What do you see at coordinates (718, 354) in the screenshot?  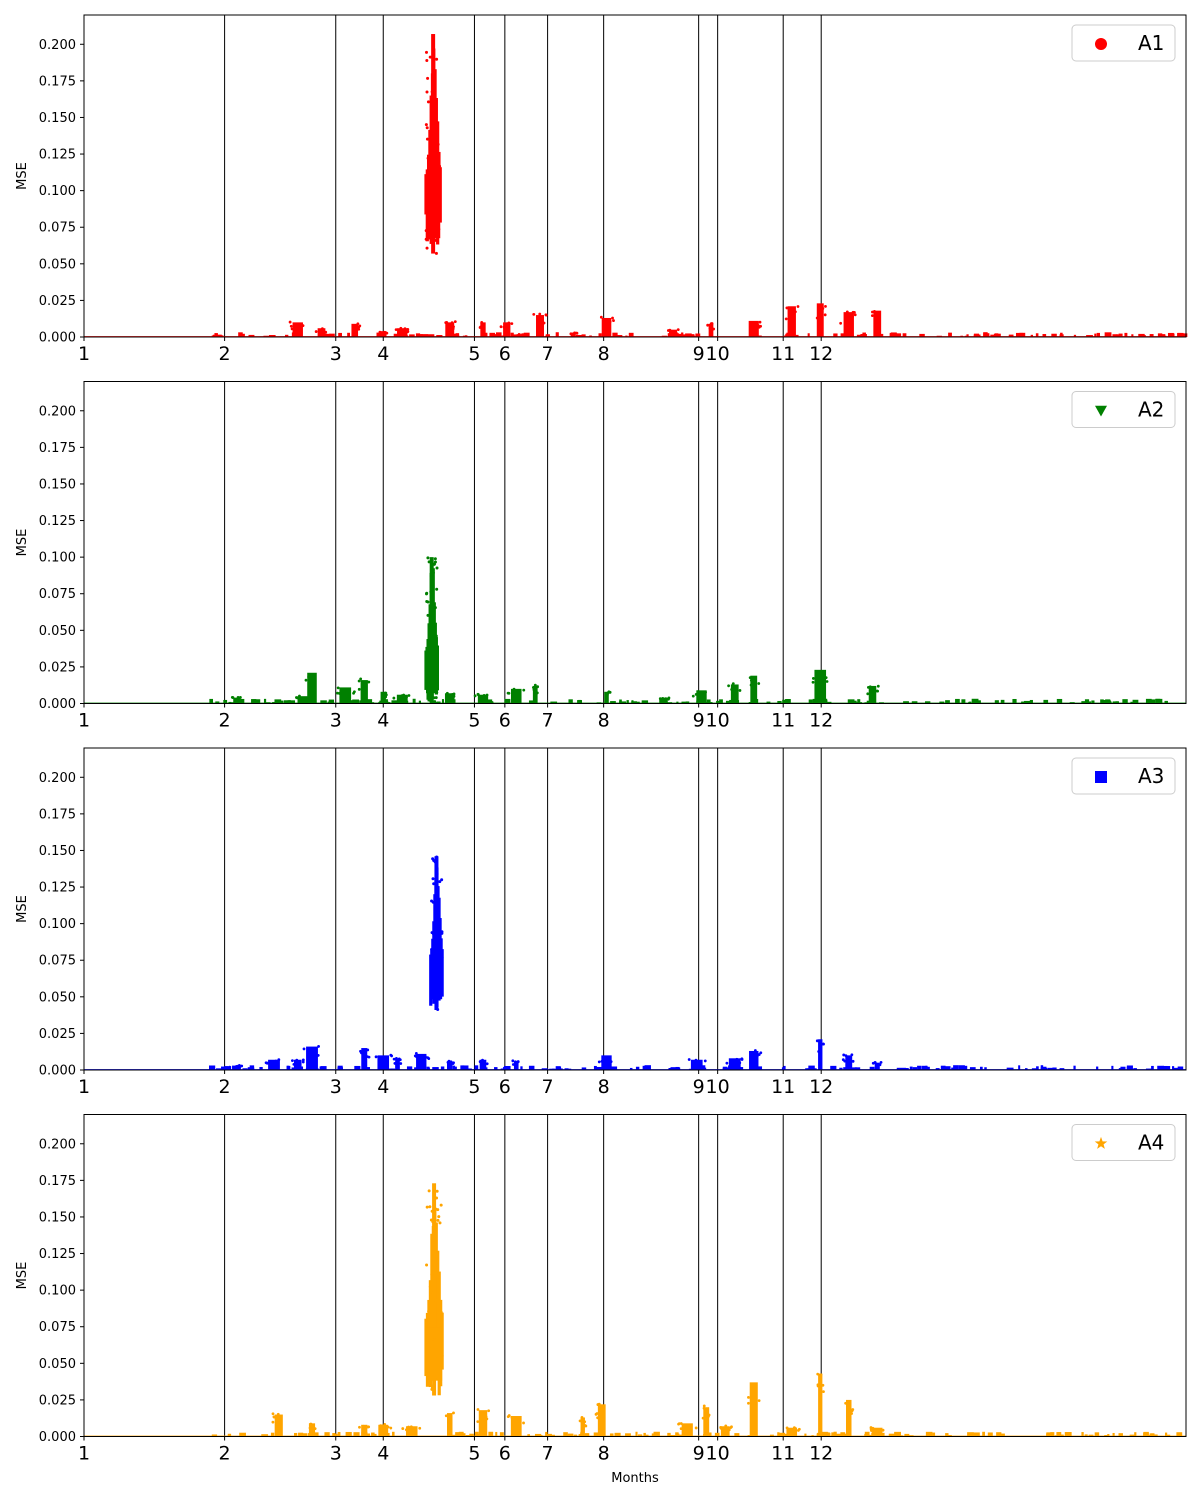 I see `x-tick-label: 10` at bounding box center [718, 354].